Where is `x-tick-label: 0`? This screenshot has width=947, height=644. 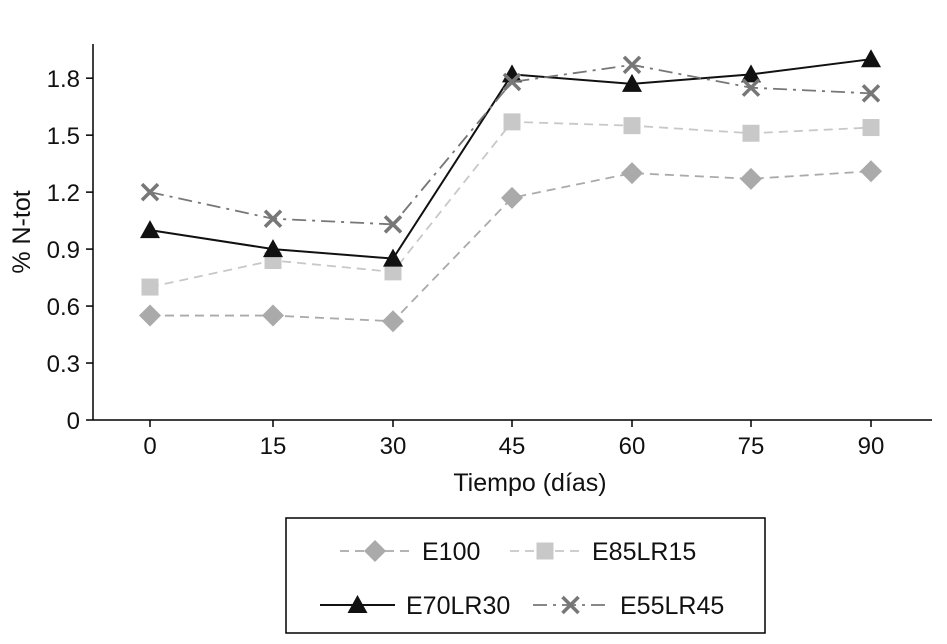
x-tick-label: 0 is located at coordinates (149, 446).